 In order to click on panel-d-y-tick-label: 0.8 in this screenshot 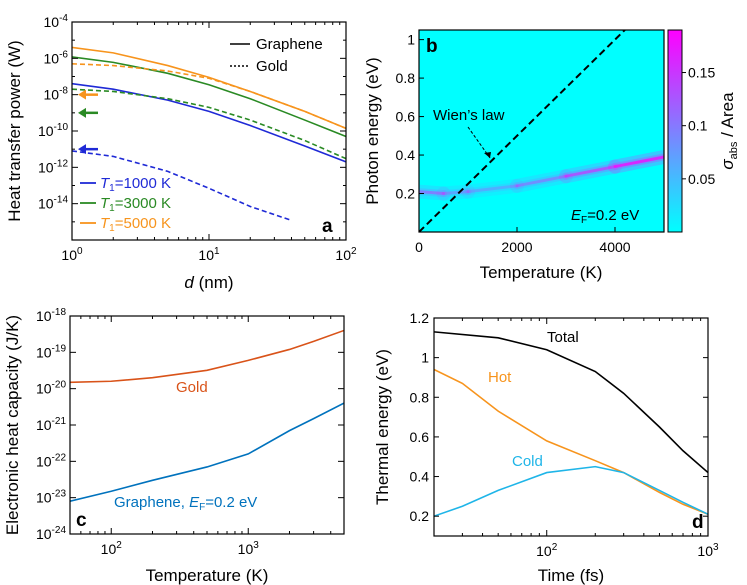, I will do `click(420, 397)`.